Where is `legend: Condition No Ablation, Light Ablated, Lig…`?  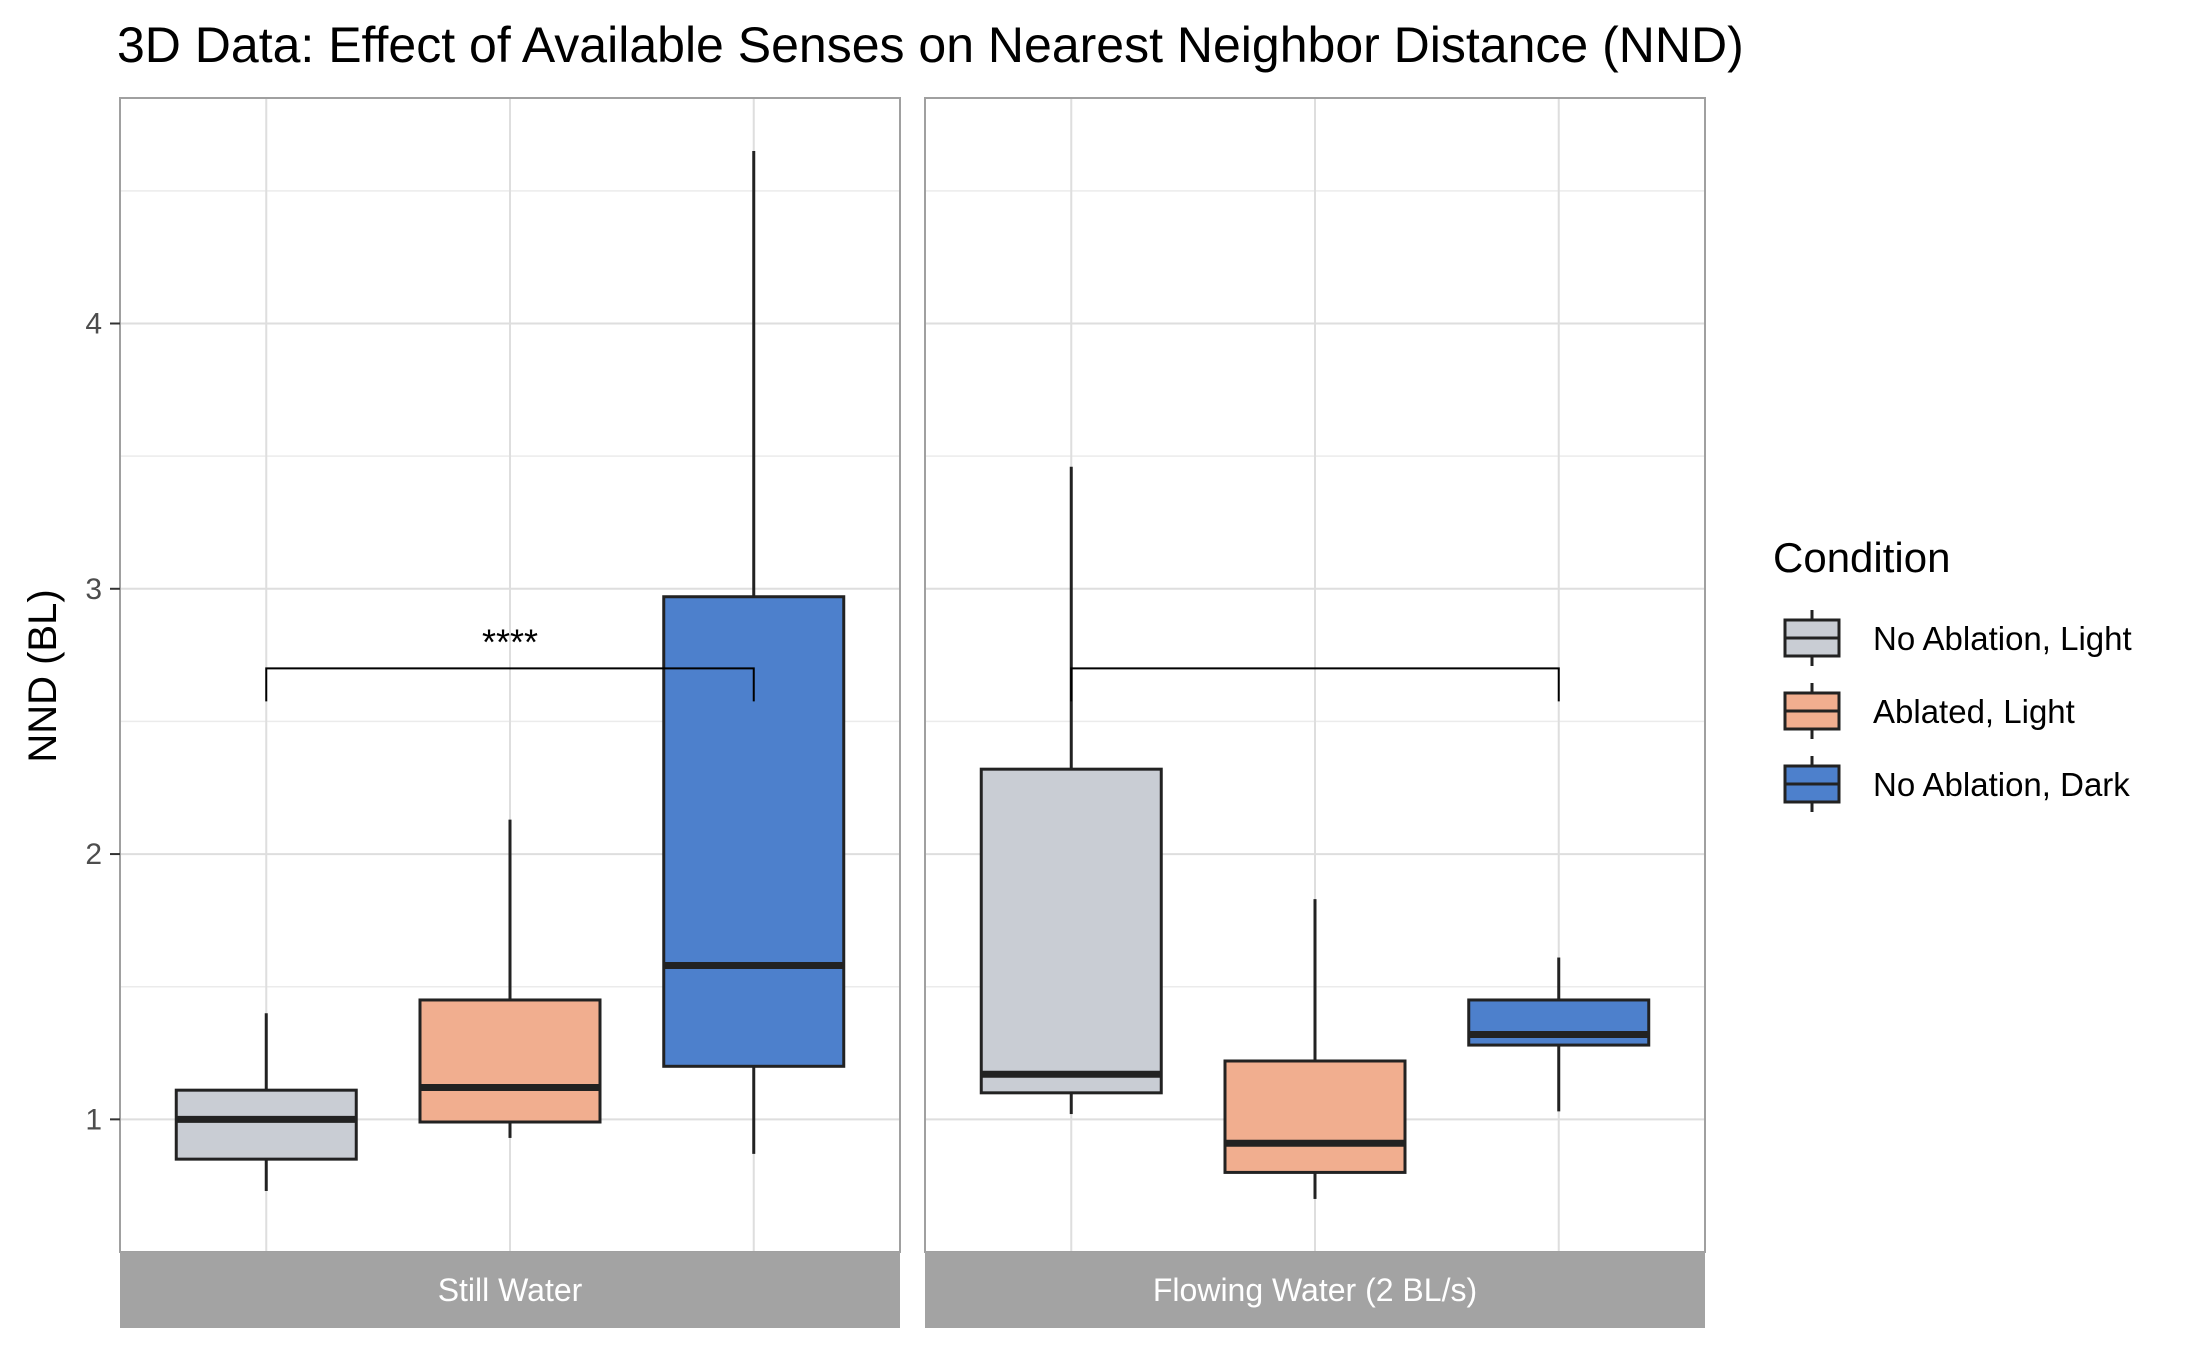 legend: Condition No Ablation, Light Ablated, Lig… is located at coordinates (1952, 673).